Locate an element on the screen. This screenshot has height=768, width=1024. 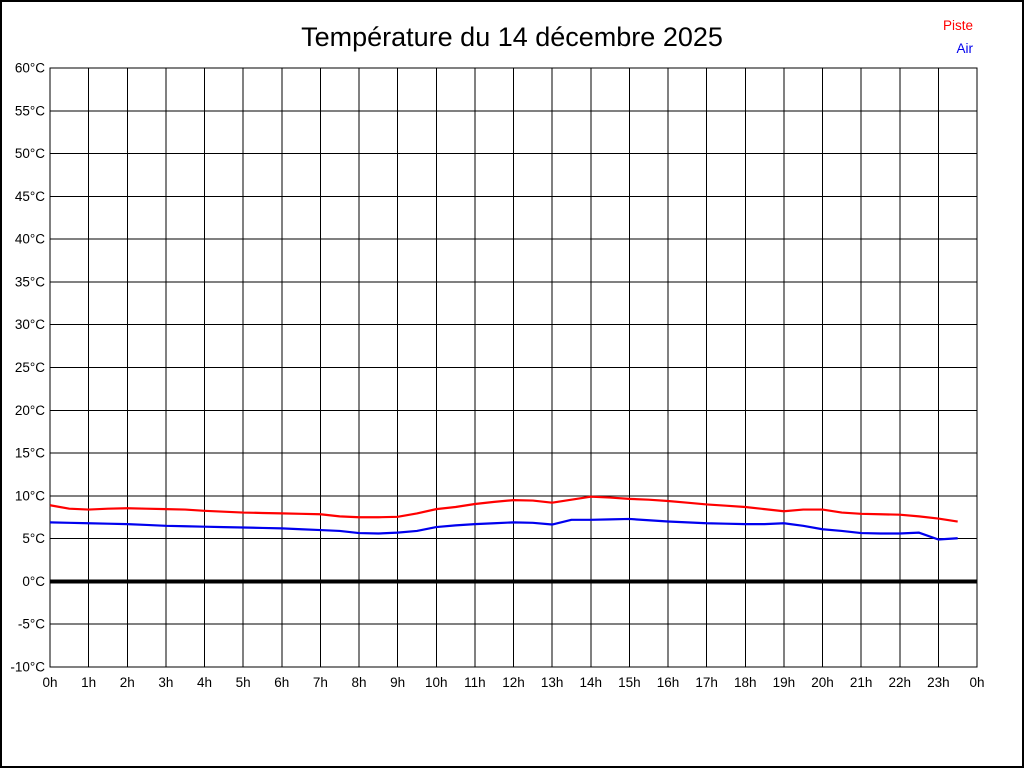
y-tick-label: 45°C is located at coordinates (30, 196).